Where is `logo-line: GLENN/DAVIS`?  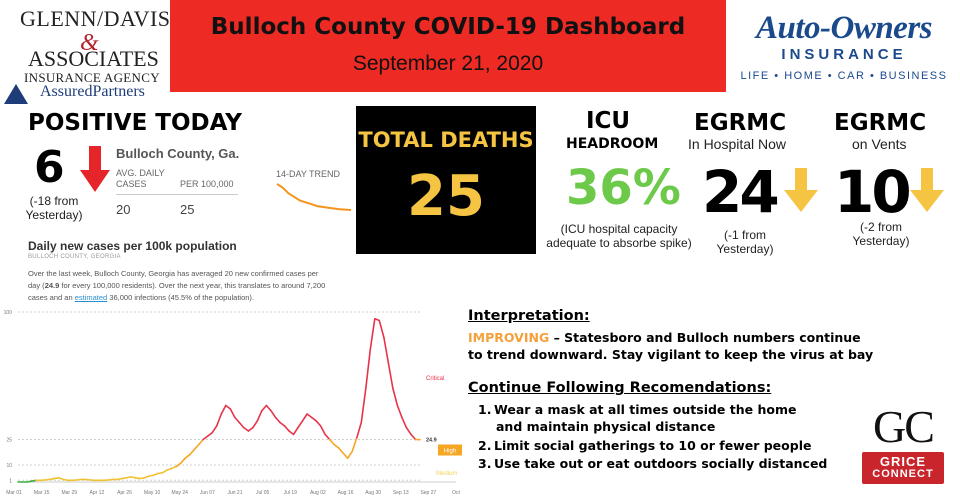
logo-line: GLENN/DAVIS is located at coordinates (95, 18).